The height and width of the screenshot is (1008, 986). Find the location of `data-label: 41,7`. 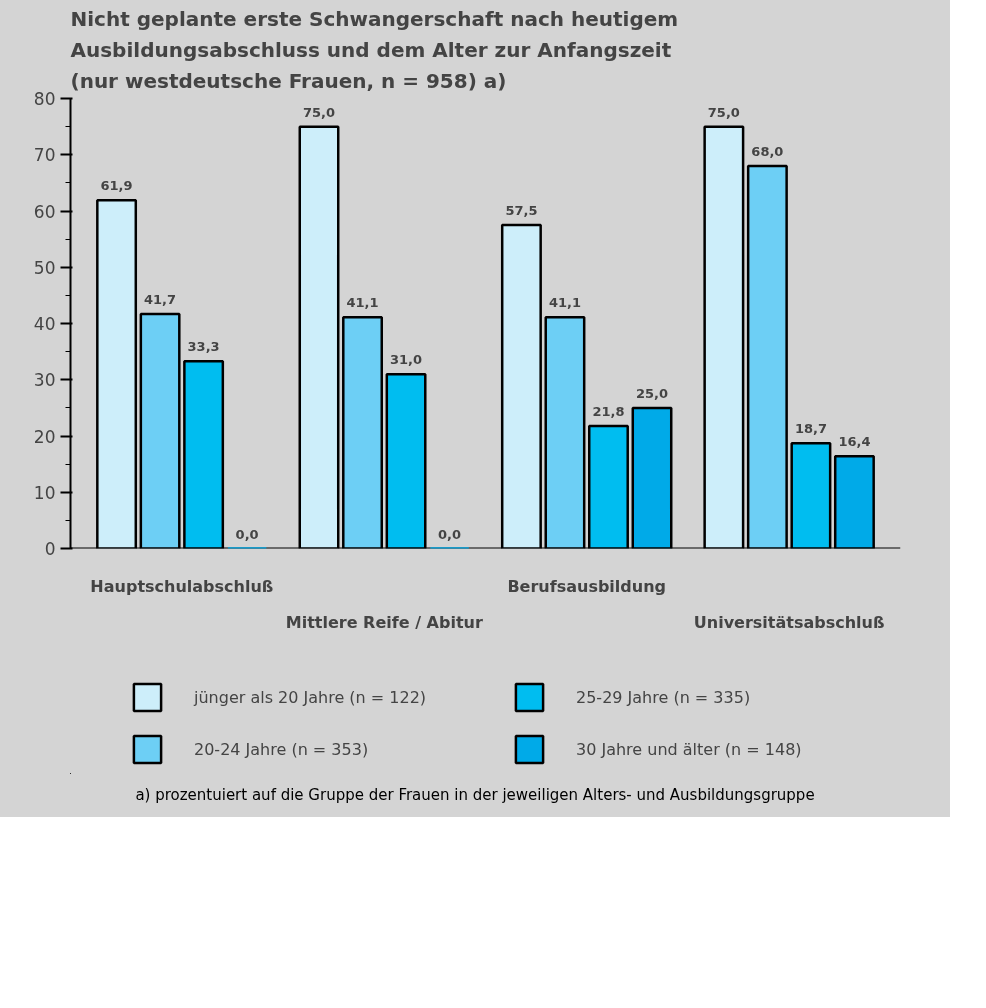

data-label: 41,7 is located at coordinates (160, 299).